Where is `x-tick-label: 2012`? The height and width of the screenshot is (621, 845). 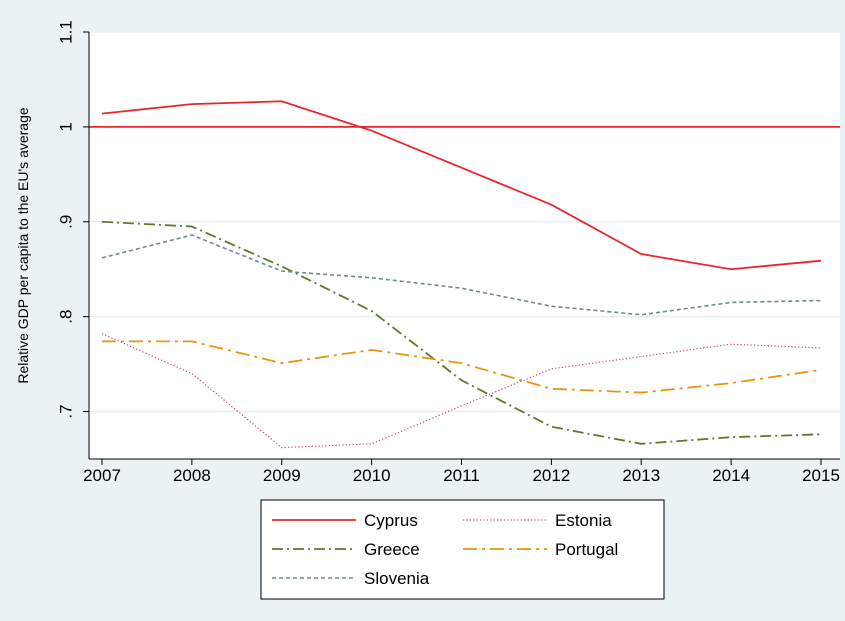 x-tick-label: 2012 is located at coordinates (551, 475).